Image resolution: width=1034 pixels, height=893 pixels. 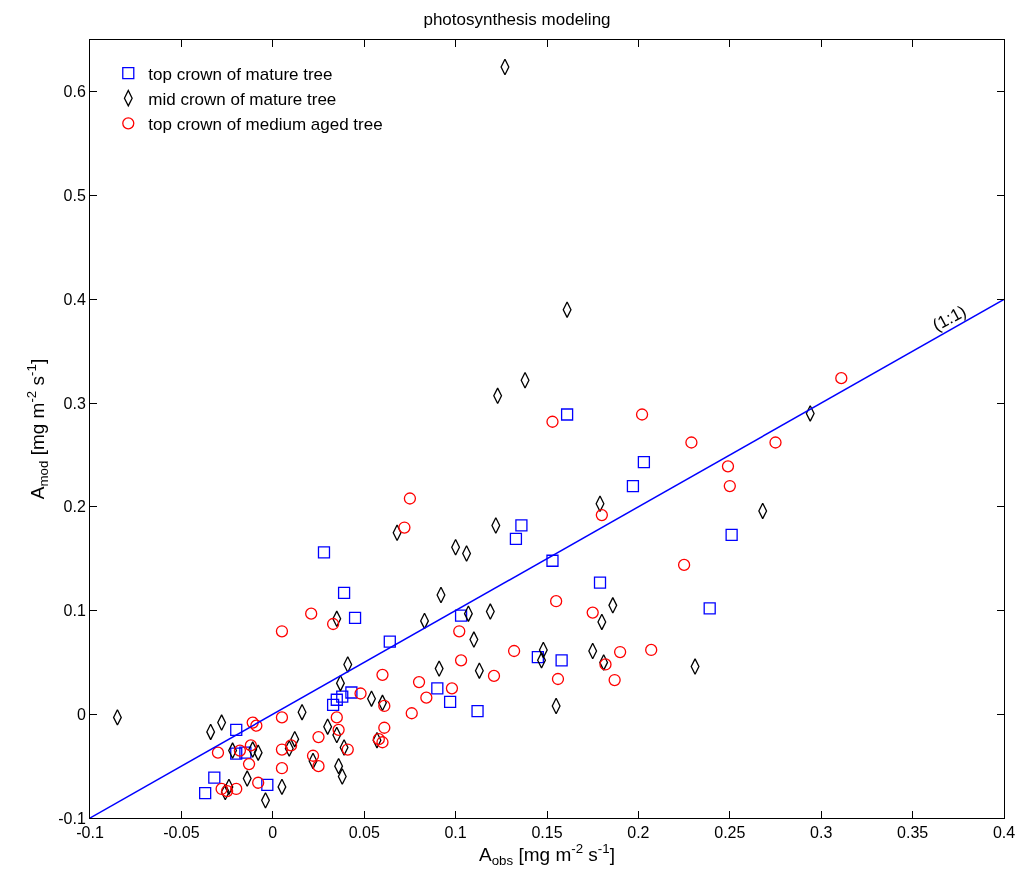 What do you see at coordinates (242, 99) in the screenshot?
I see `legend-label: mid crown of mature tree` at bounding box center [242, 99].